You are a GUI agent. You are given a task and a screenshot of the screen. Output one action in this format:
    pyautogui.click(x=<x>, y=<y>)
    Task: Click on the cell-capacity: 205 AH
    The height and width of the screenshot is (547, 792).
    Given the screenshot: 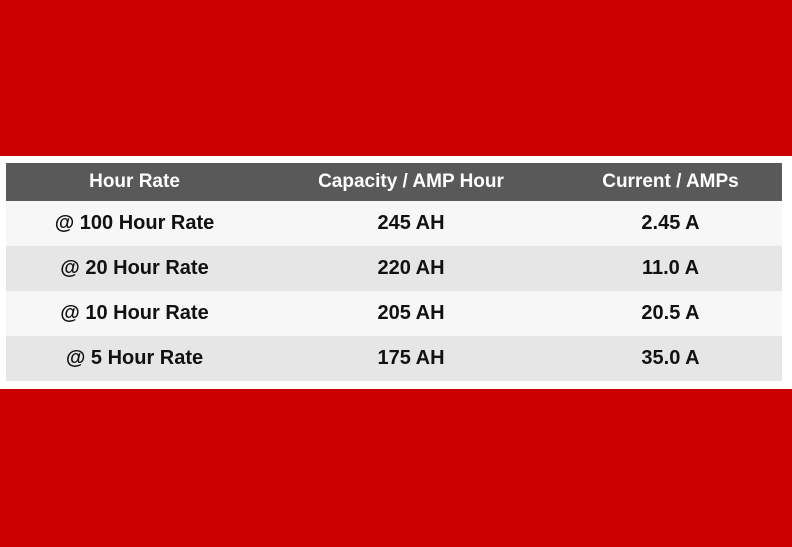 What is the action you would take?
    pyautogui.click(x=411, y=313)
    